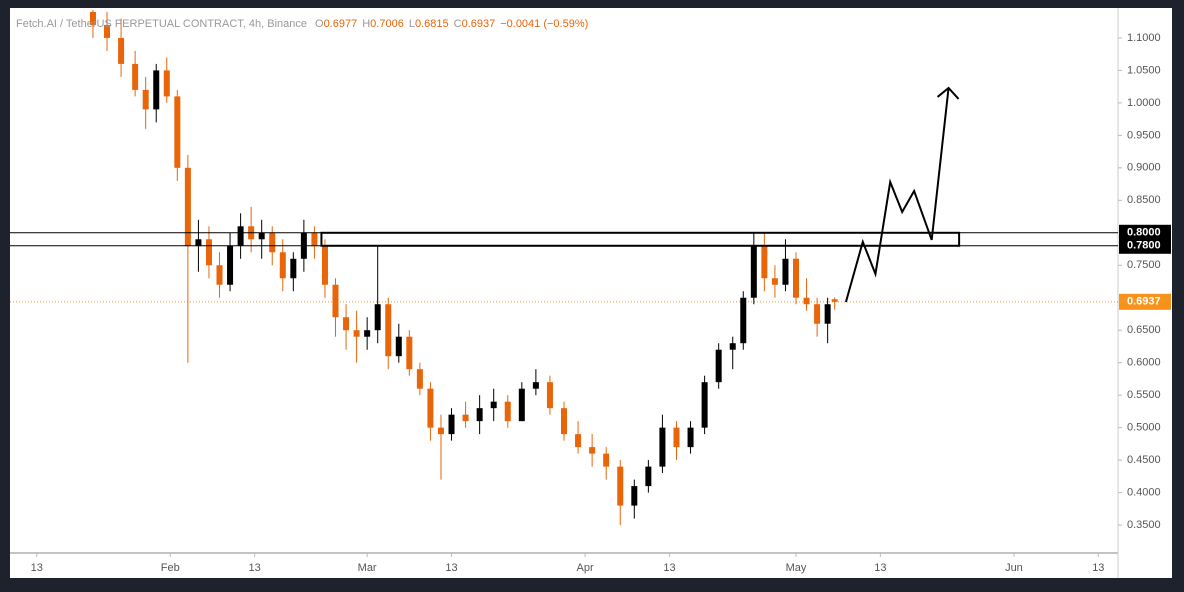 This screenshot has height=592, width=1184. What do you see at coordinates (1144, 428) in the screenshot?
I see `y-tick-label: 0.5000` at bounding box center [1144, 428].